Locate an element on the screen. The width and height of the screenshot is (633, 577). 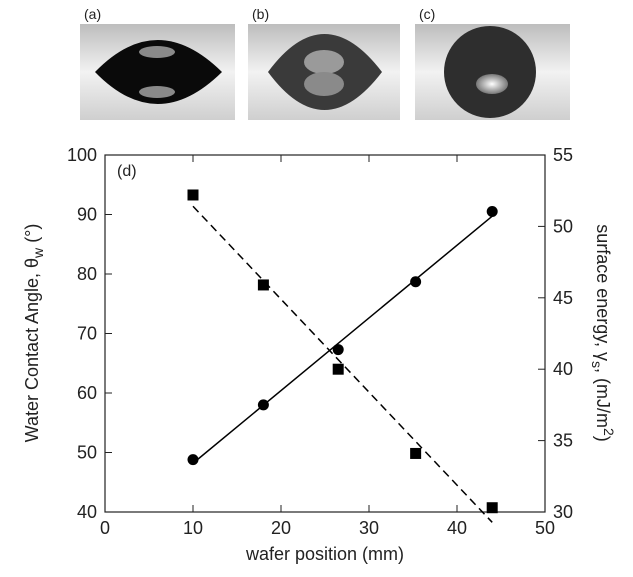
x-tick-label: 20 is located at coordinates (281, 528).